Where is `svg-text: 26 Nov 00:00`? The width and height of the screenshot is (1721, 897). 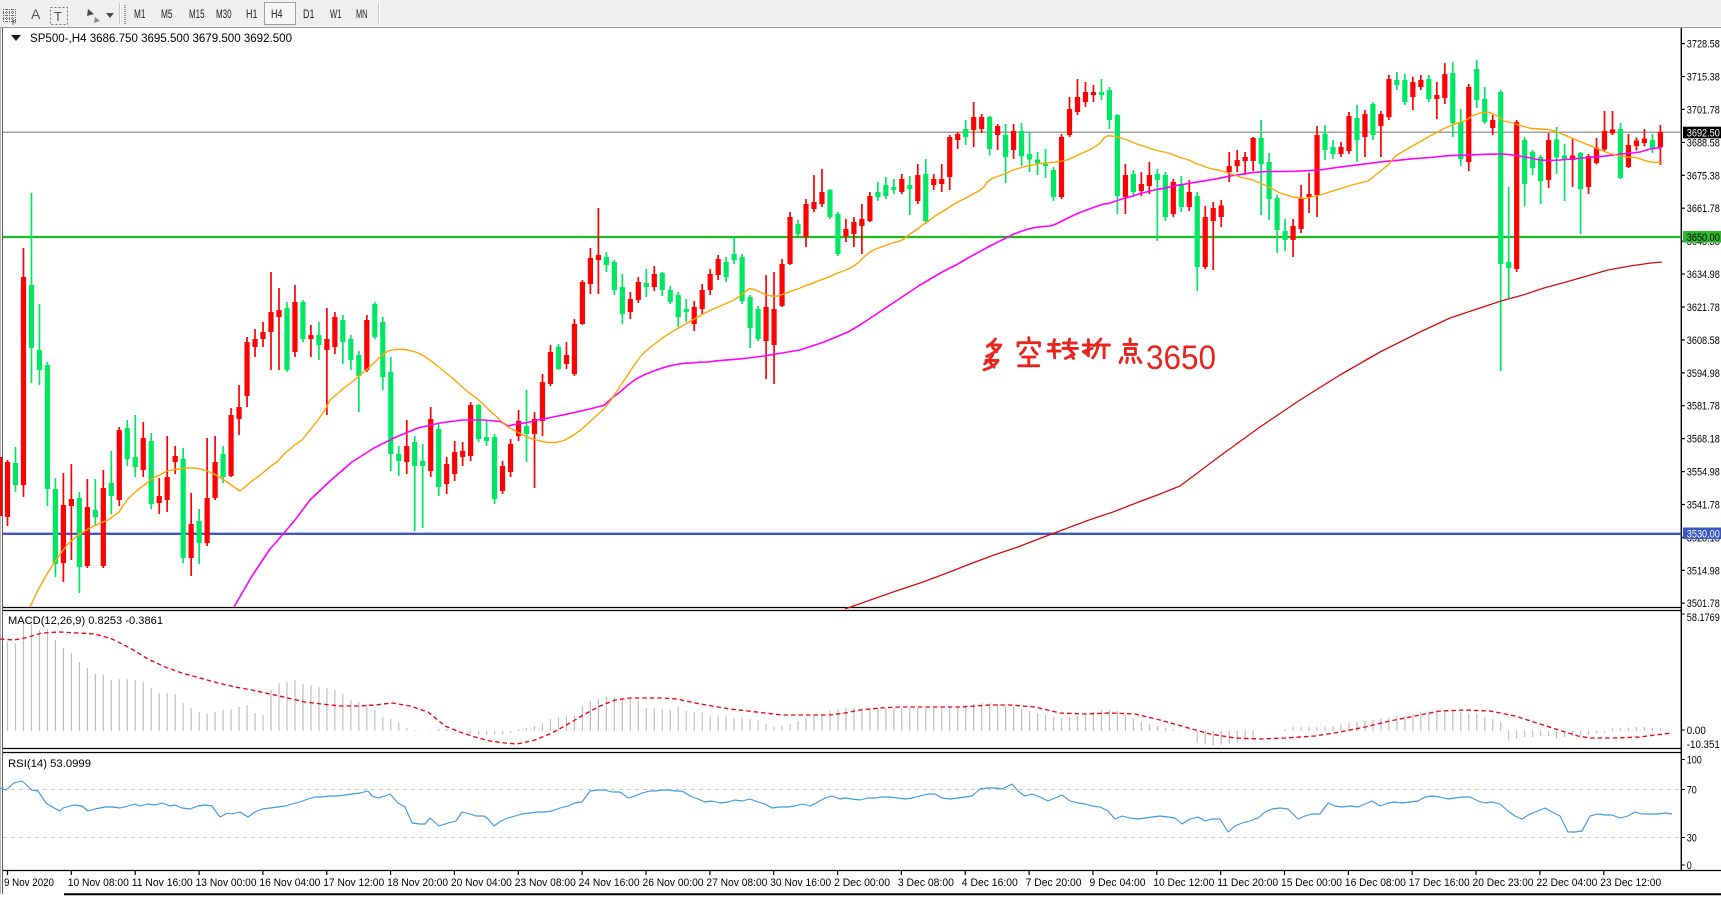 svg-text: 26 Nov 00:00 is located at coordinates (673, 883).